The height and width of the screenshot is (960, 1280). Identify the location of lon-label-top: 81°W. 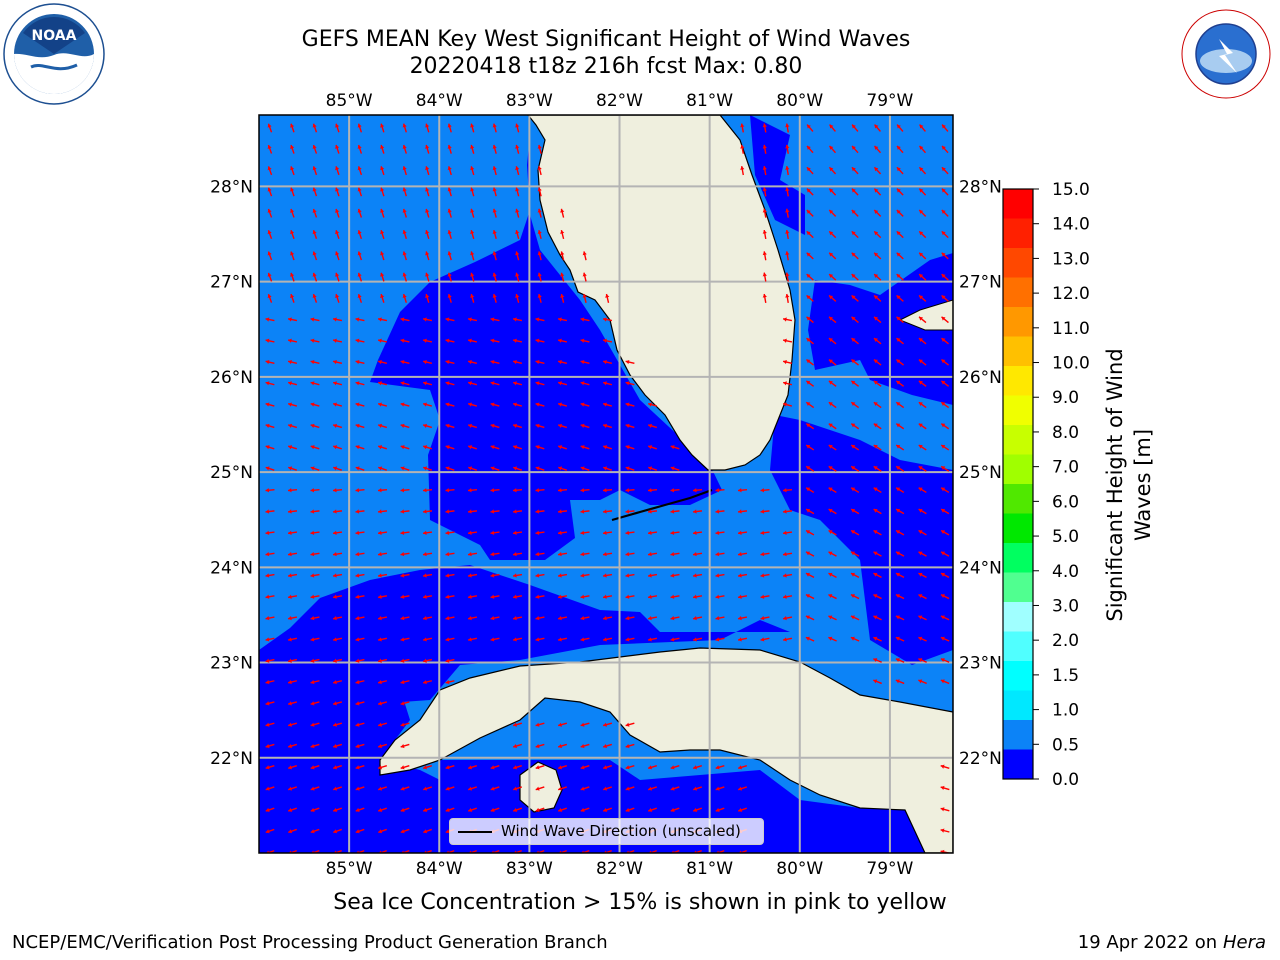
(709, 101).